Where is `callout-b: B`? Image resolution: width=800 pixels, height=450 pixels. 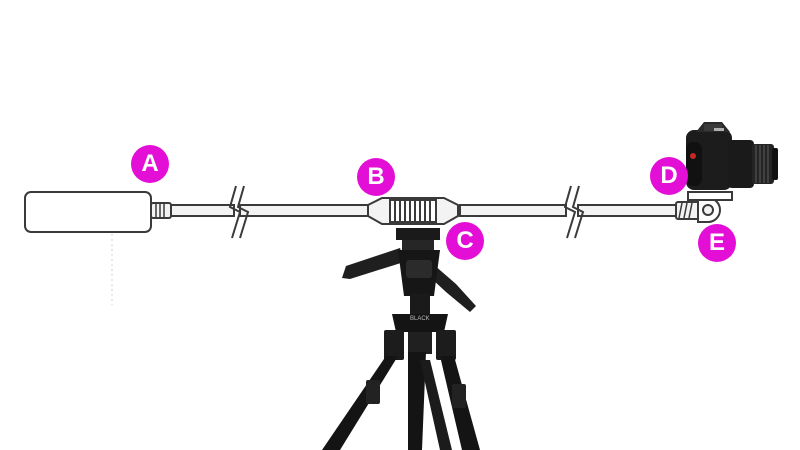
callout-b: B is located at coordinates (376, 177).